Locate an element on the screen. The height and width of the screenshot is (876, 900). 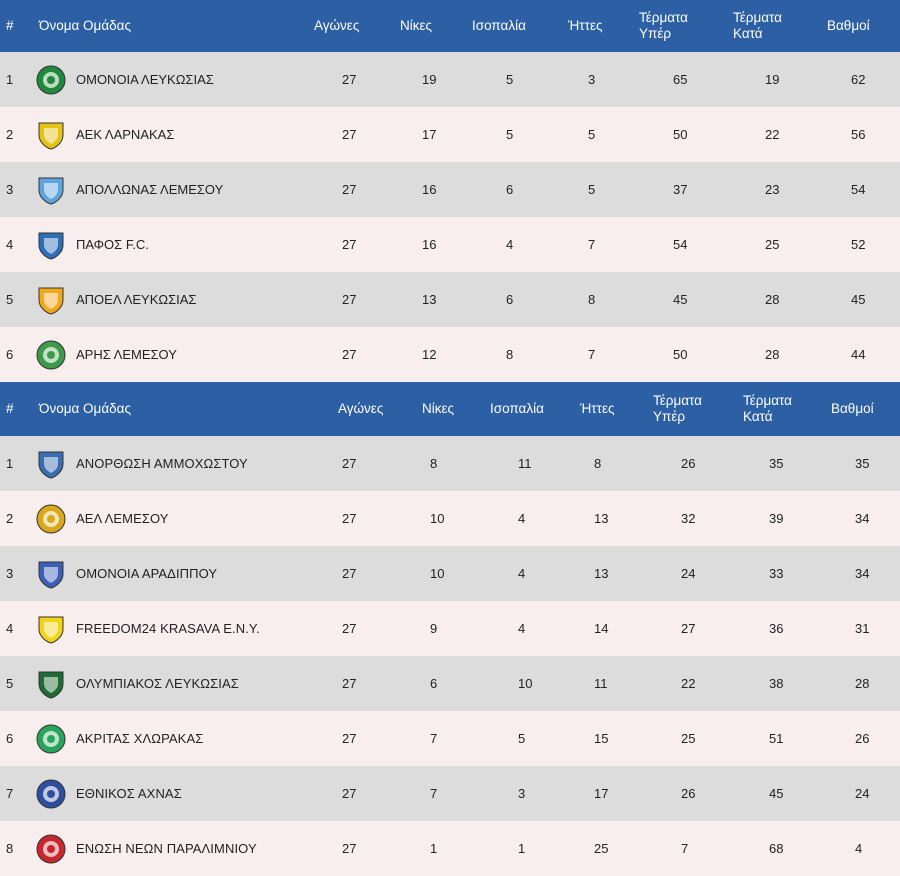
position-cell: 4 is located at coordinates (10, 244).